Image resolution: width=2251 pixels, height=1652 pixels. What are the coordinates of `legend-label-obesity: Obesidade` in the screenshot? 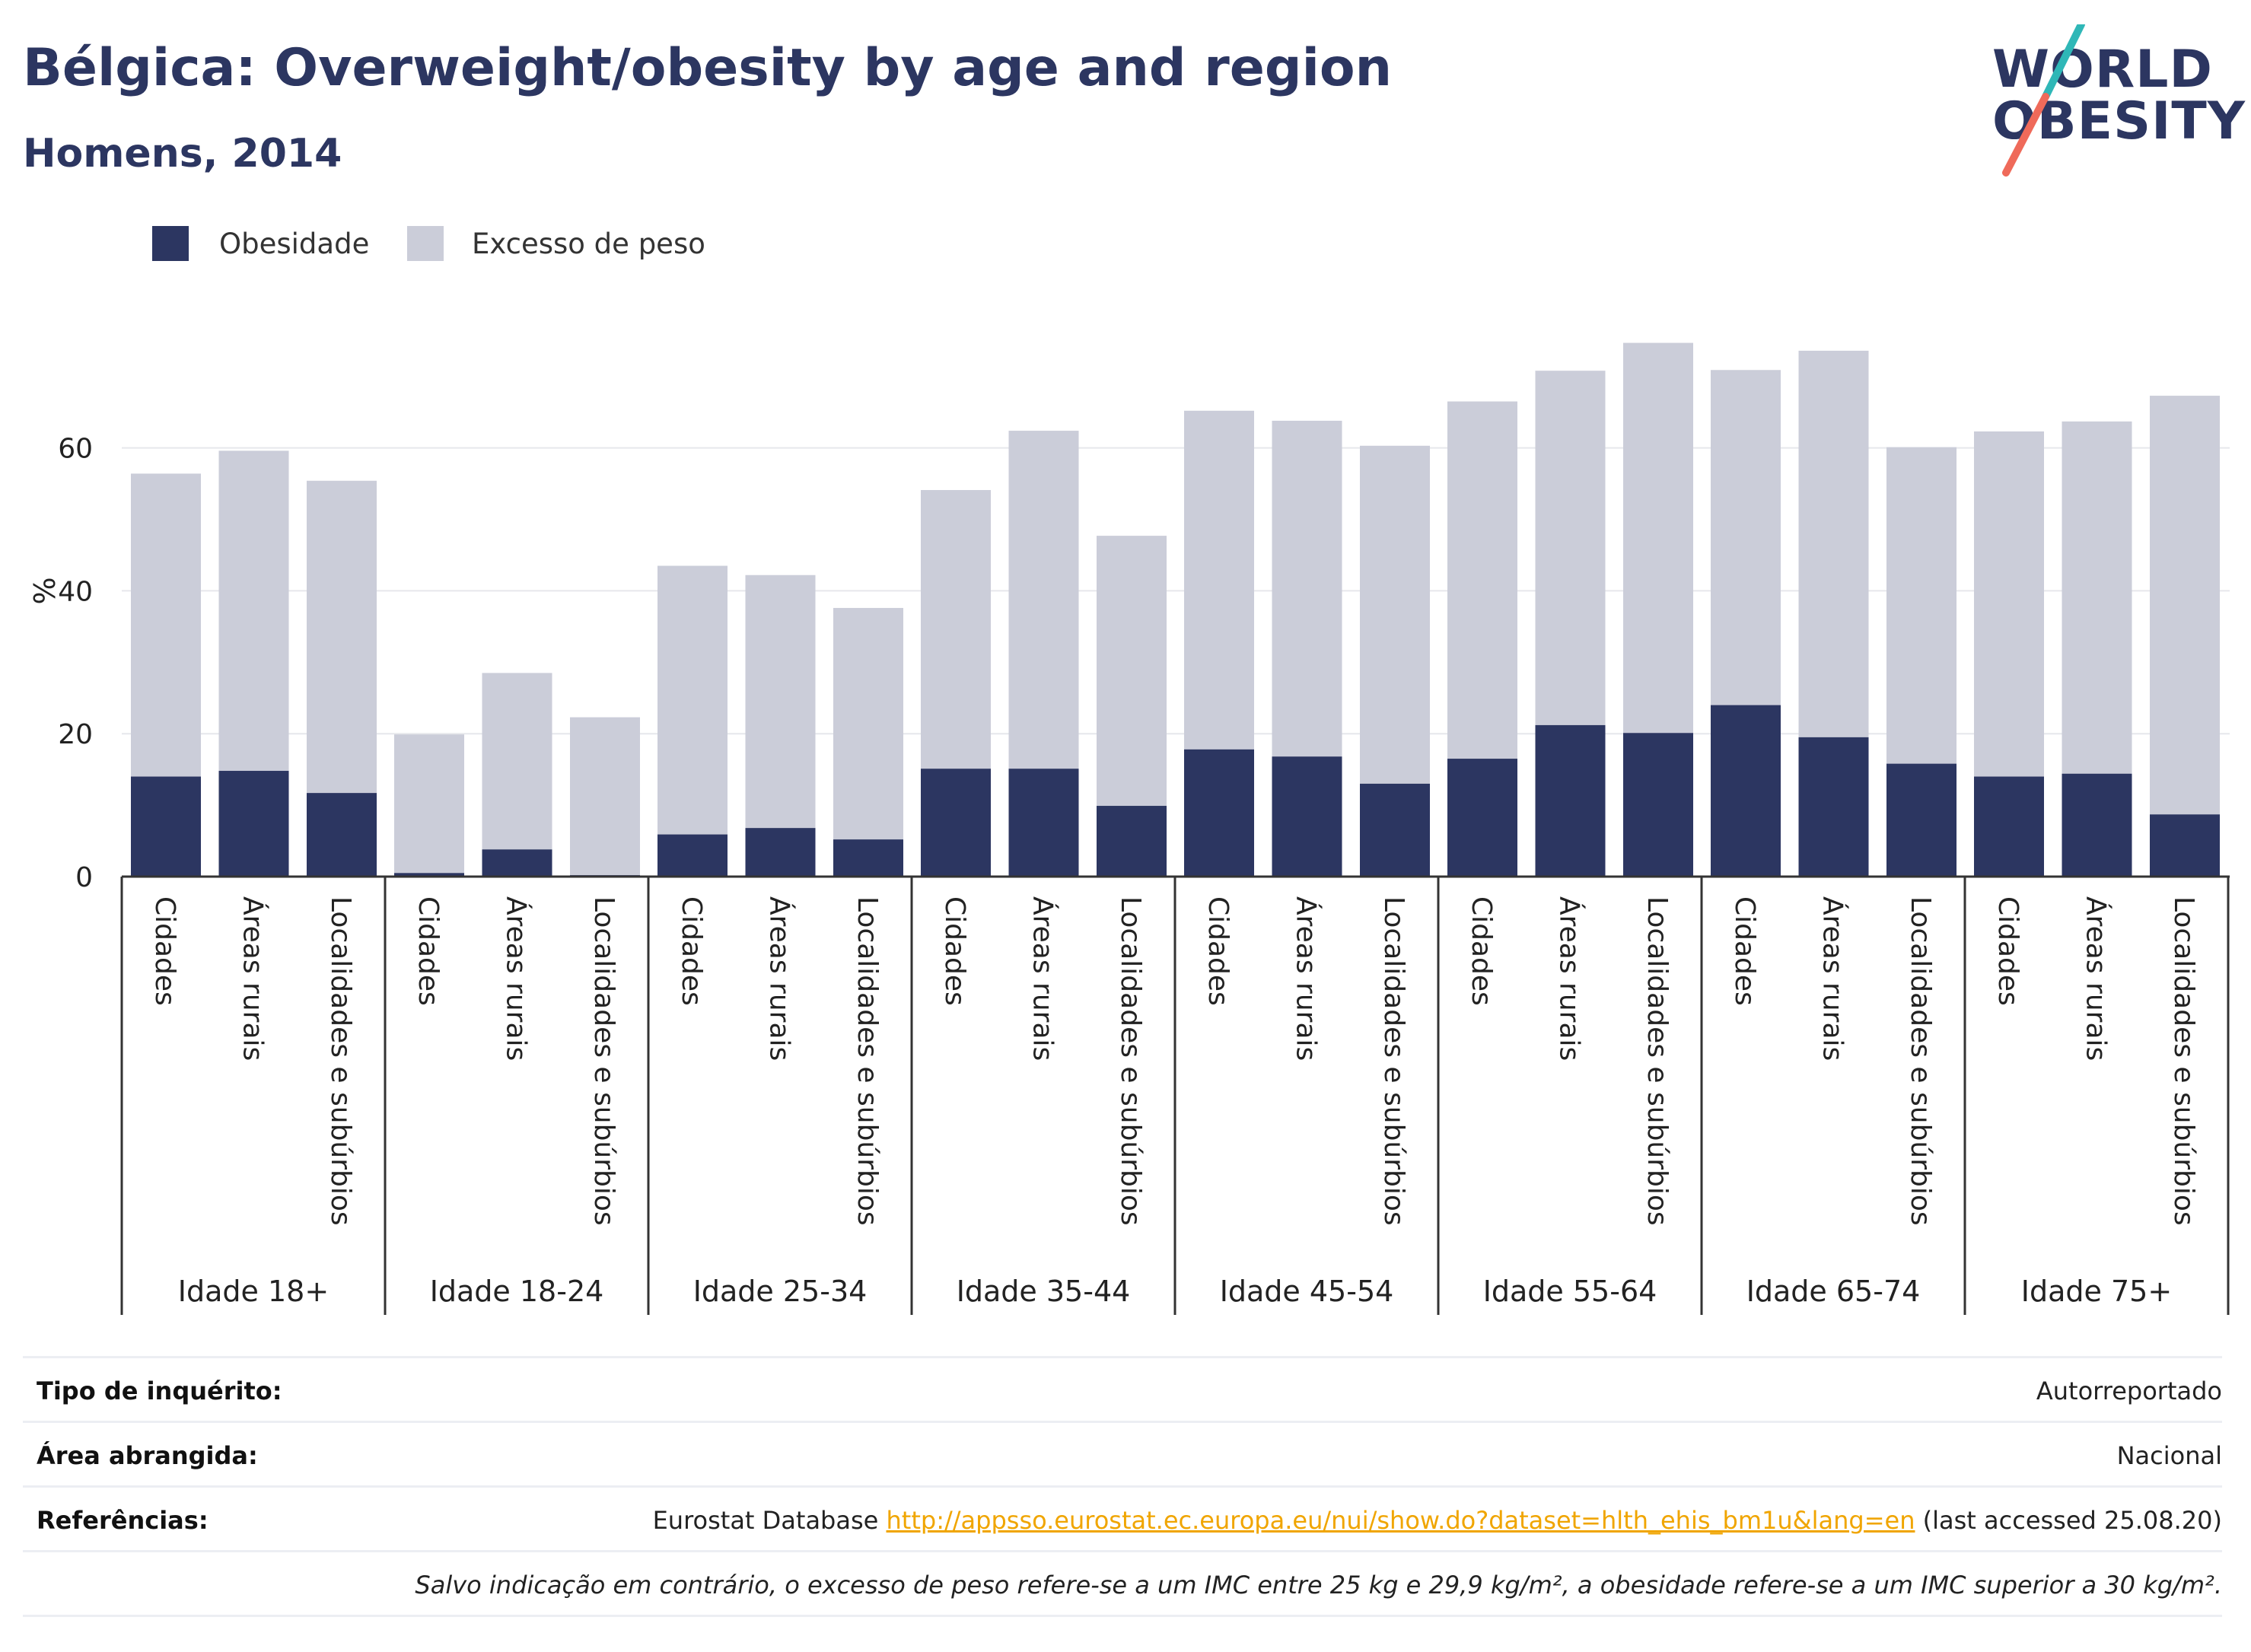 It's located at (294, 244).